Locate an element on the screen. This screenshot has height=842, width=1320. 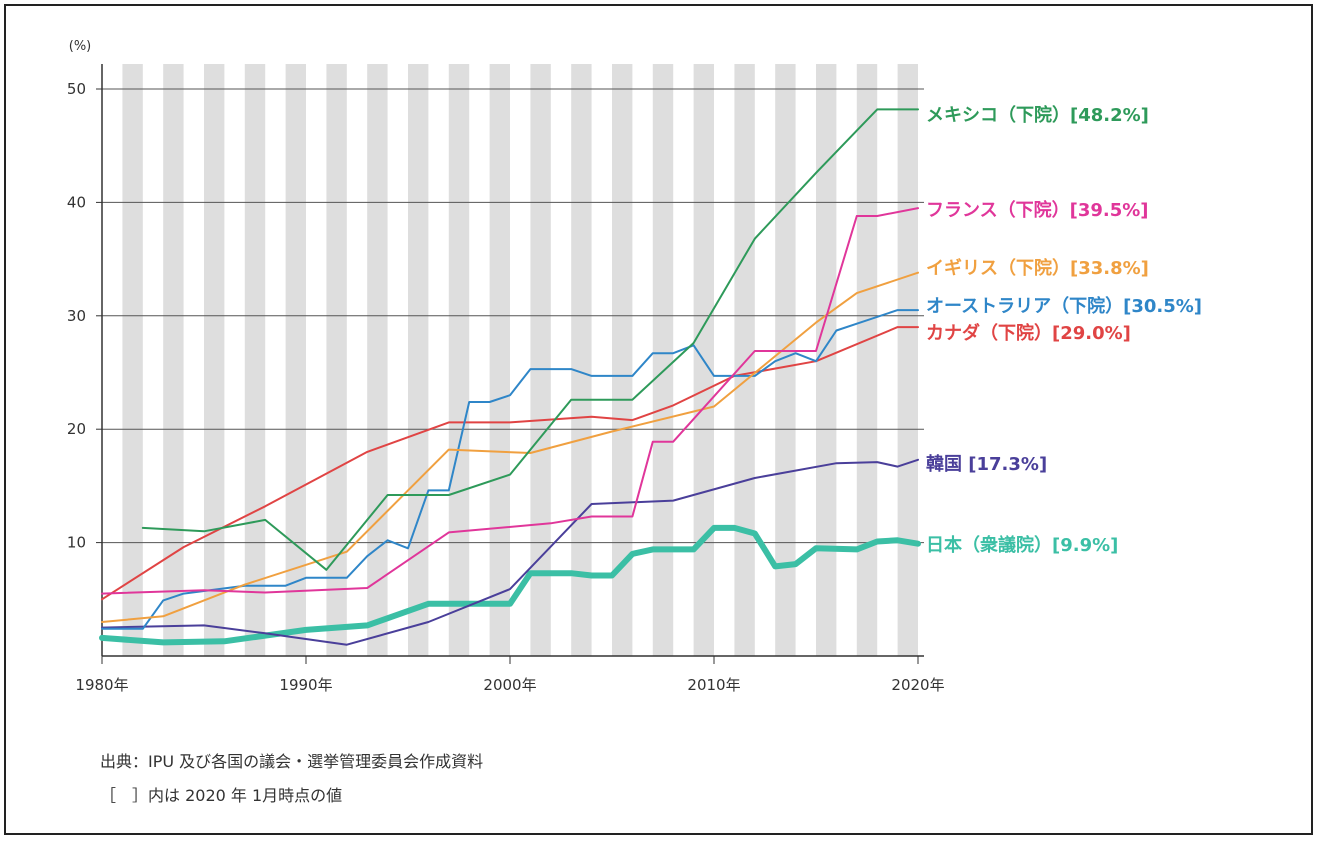
y-tick-label: 30 is located at coordinates (76, 316).